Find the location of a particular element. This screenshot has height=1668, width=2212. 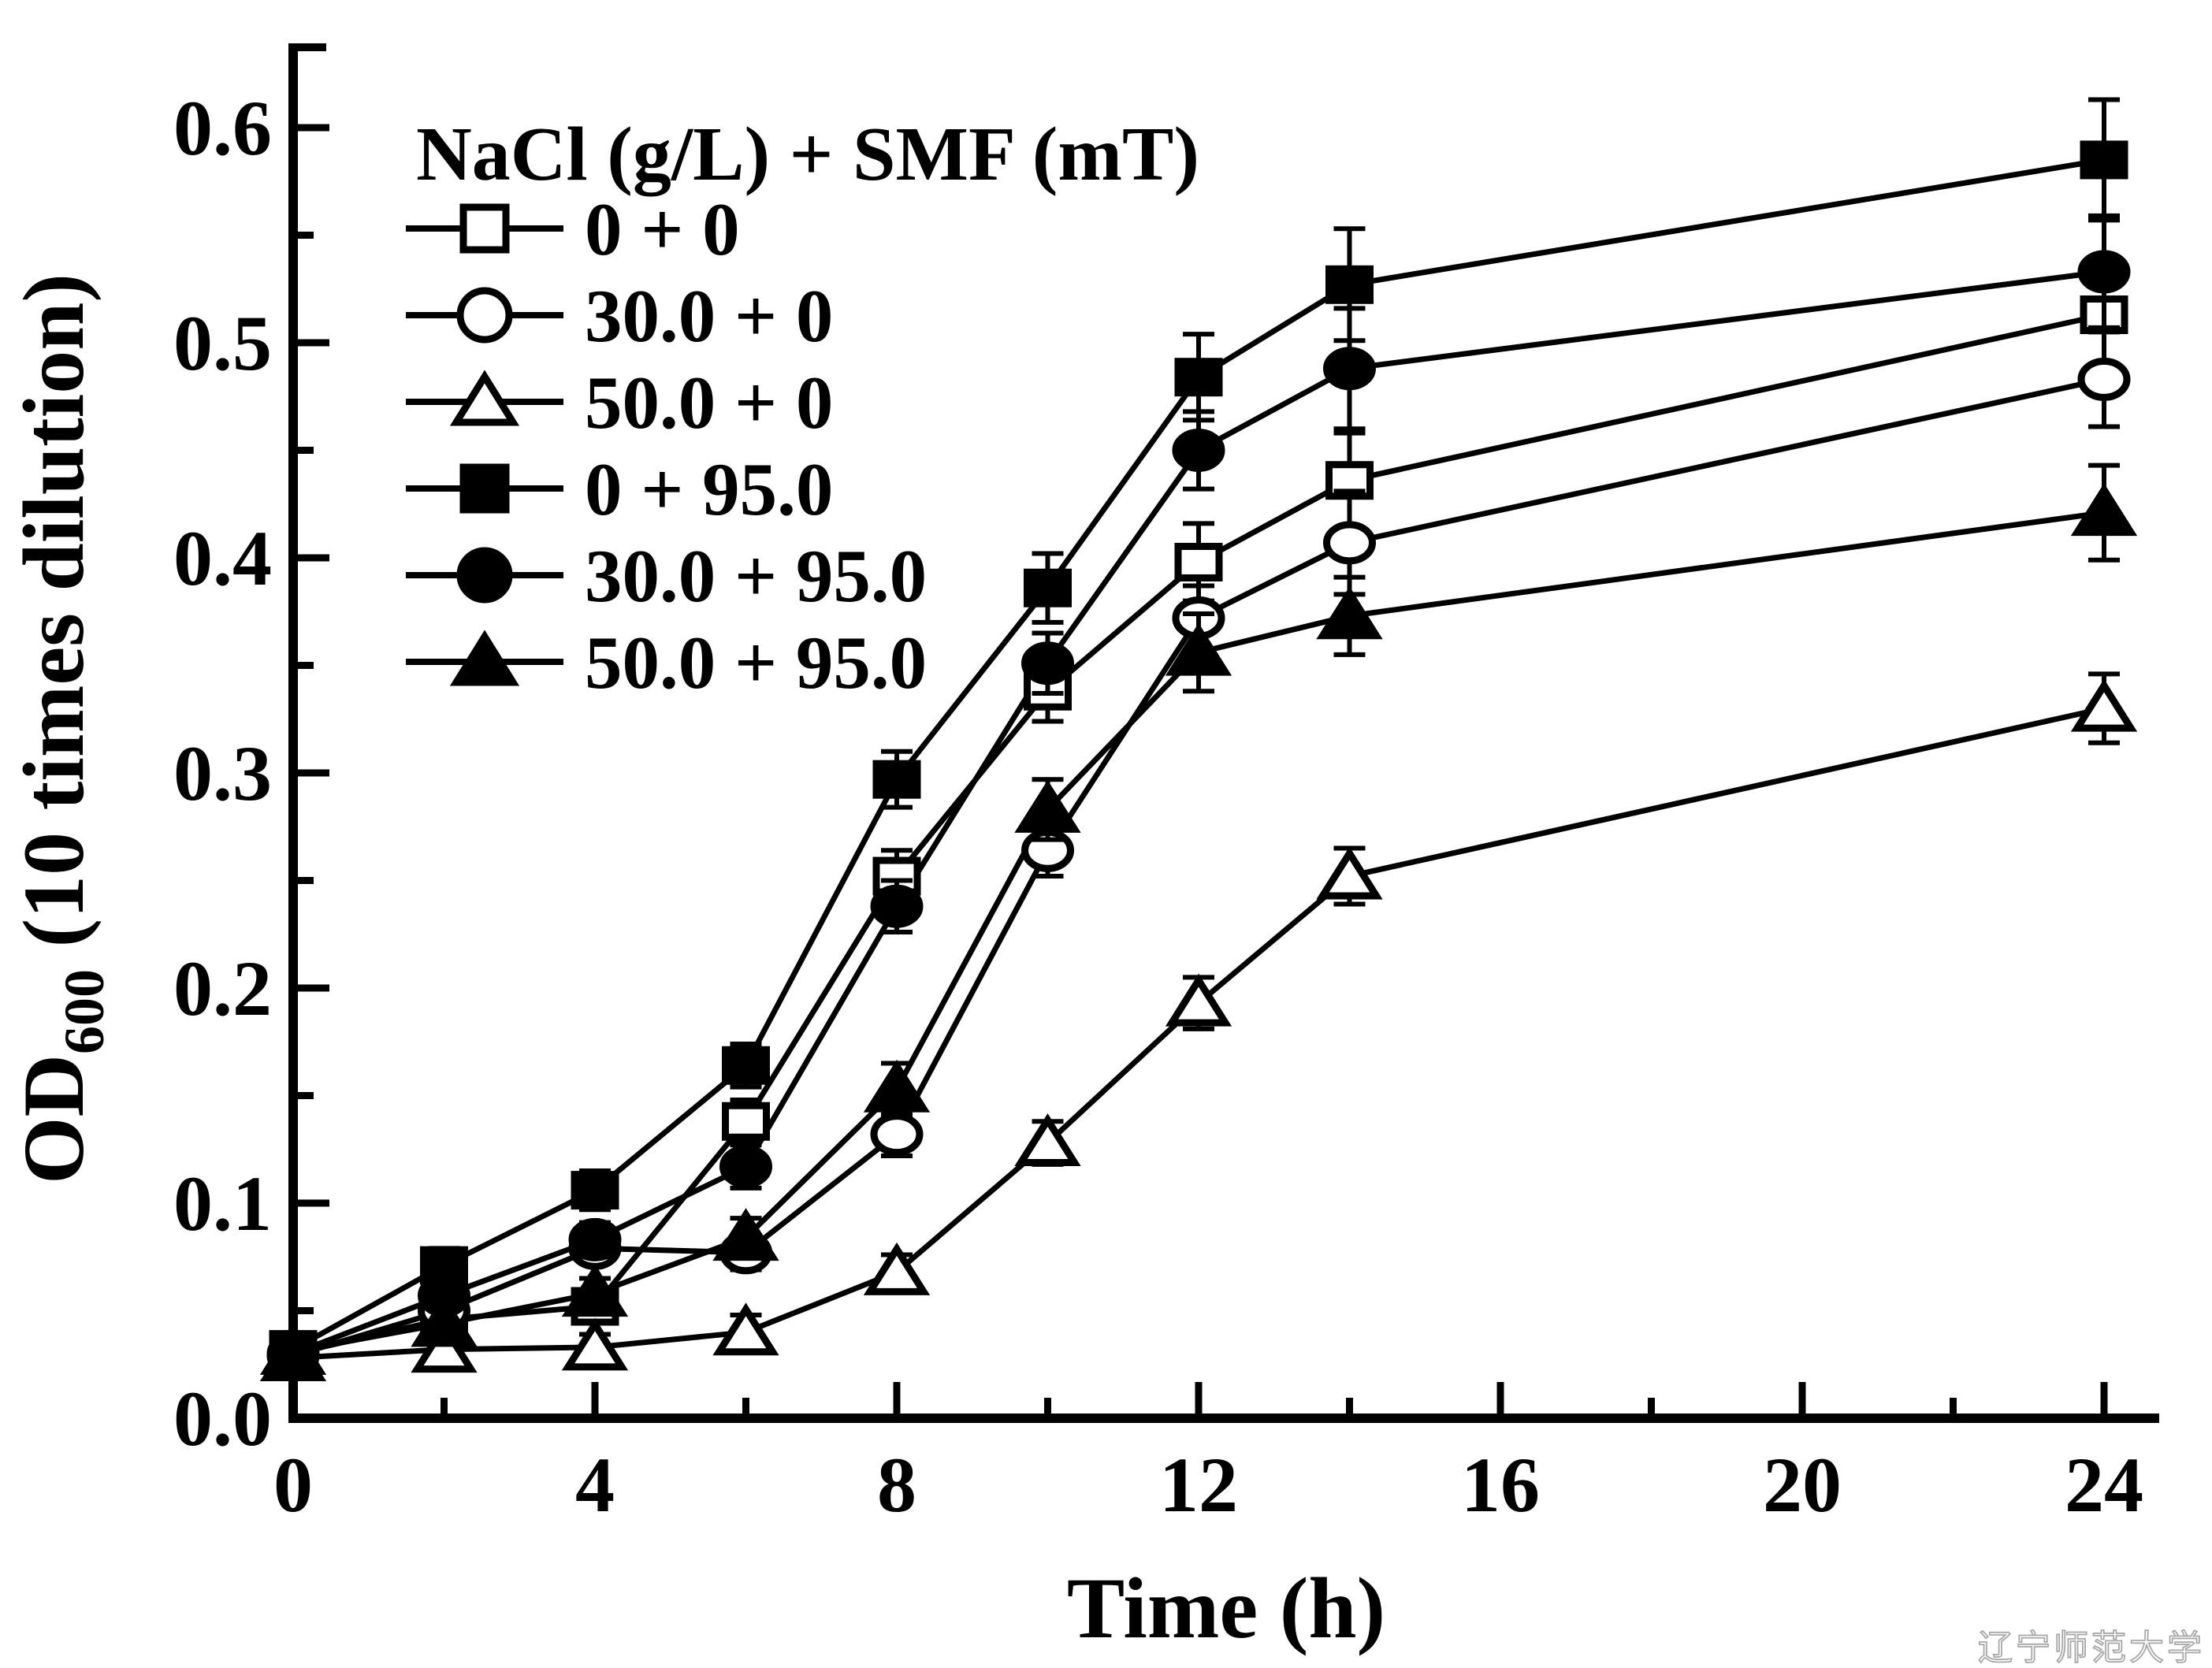

legend-item-label: 30.0 + 95.0 is located at coordinates (756, 576).